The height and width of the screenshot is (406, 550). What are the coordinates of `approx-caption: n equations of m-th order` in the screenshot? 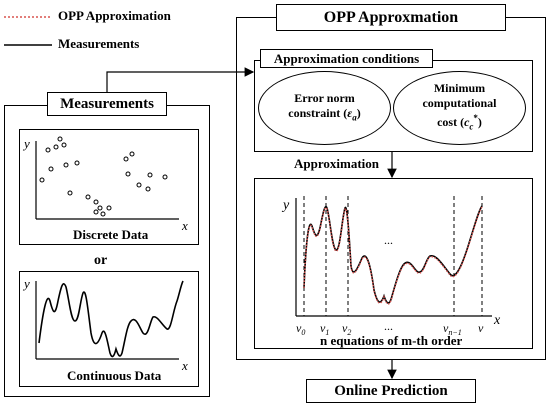 It's located at (391, 340).